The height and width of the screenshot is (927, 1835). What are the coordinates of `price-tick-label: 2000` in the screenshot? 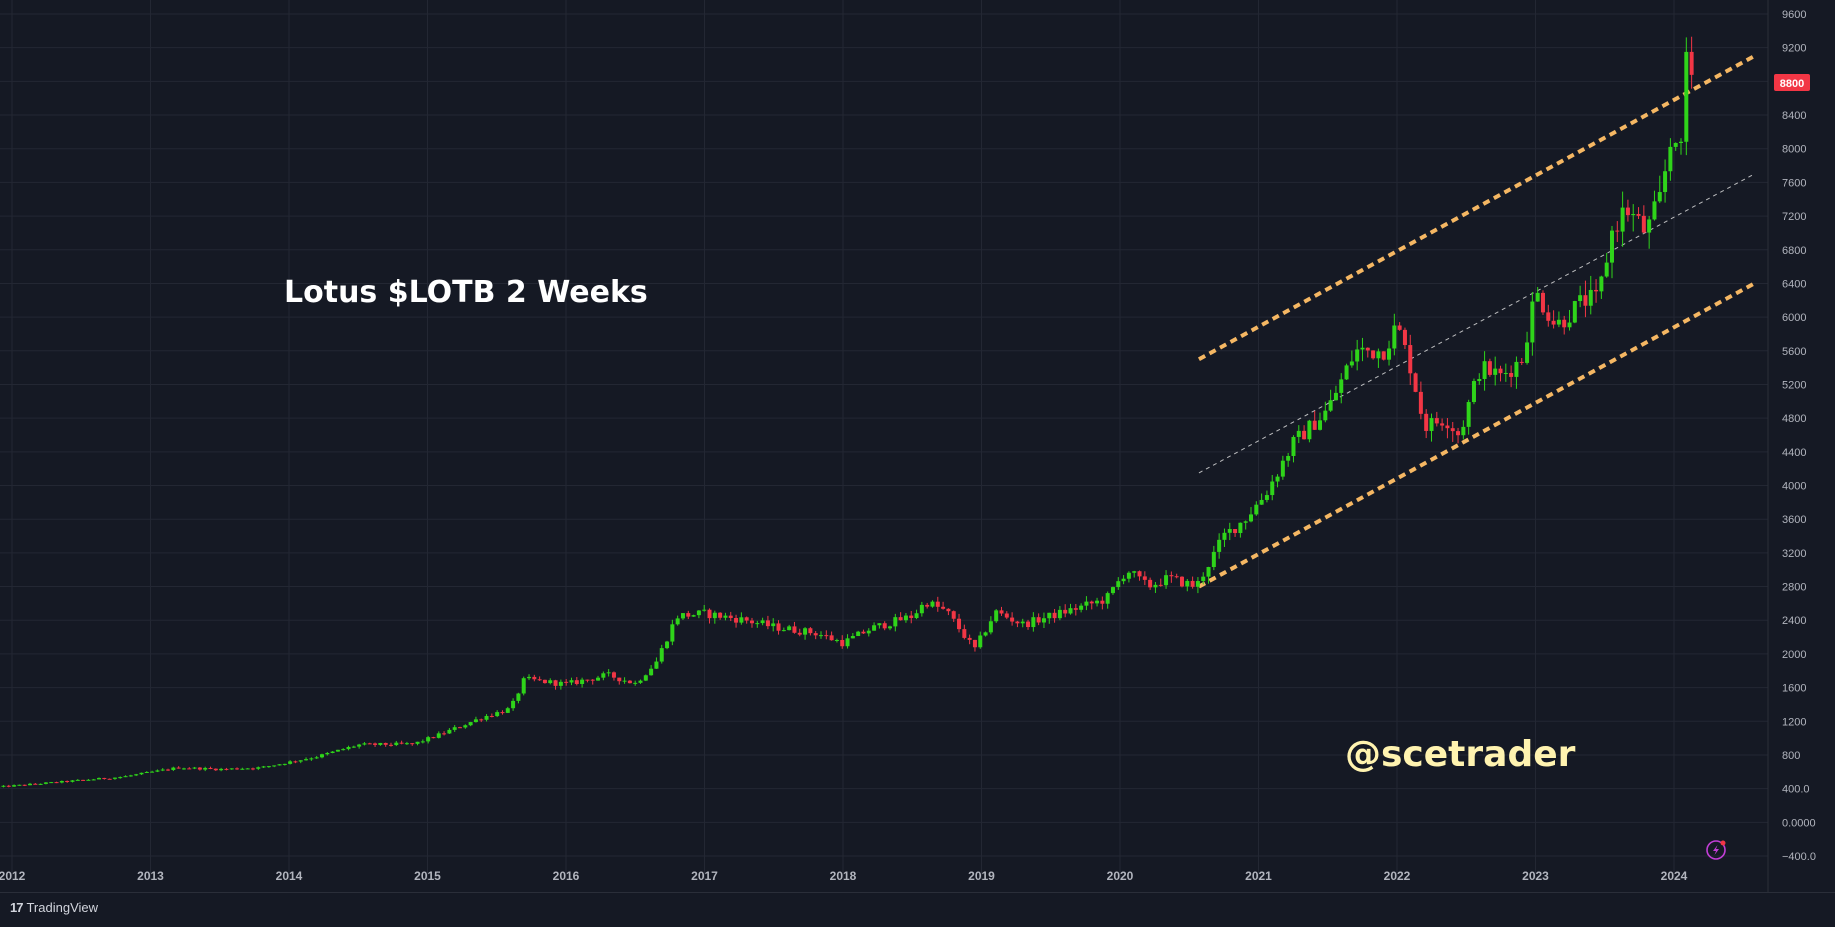 It's located at (1794, 655).